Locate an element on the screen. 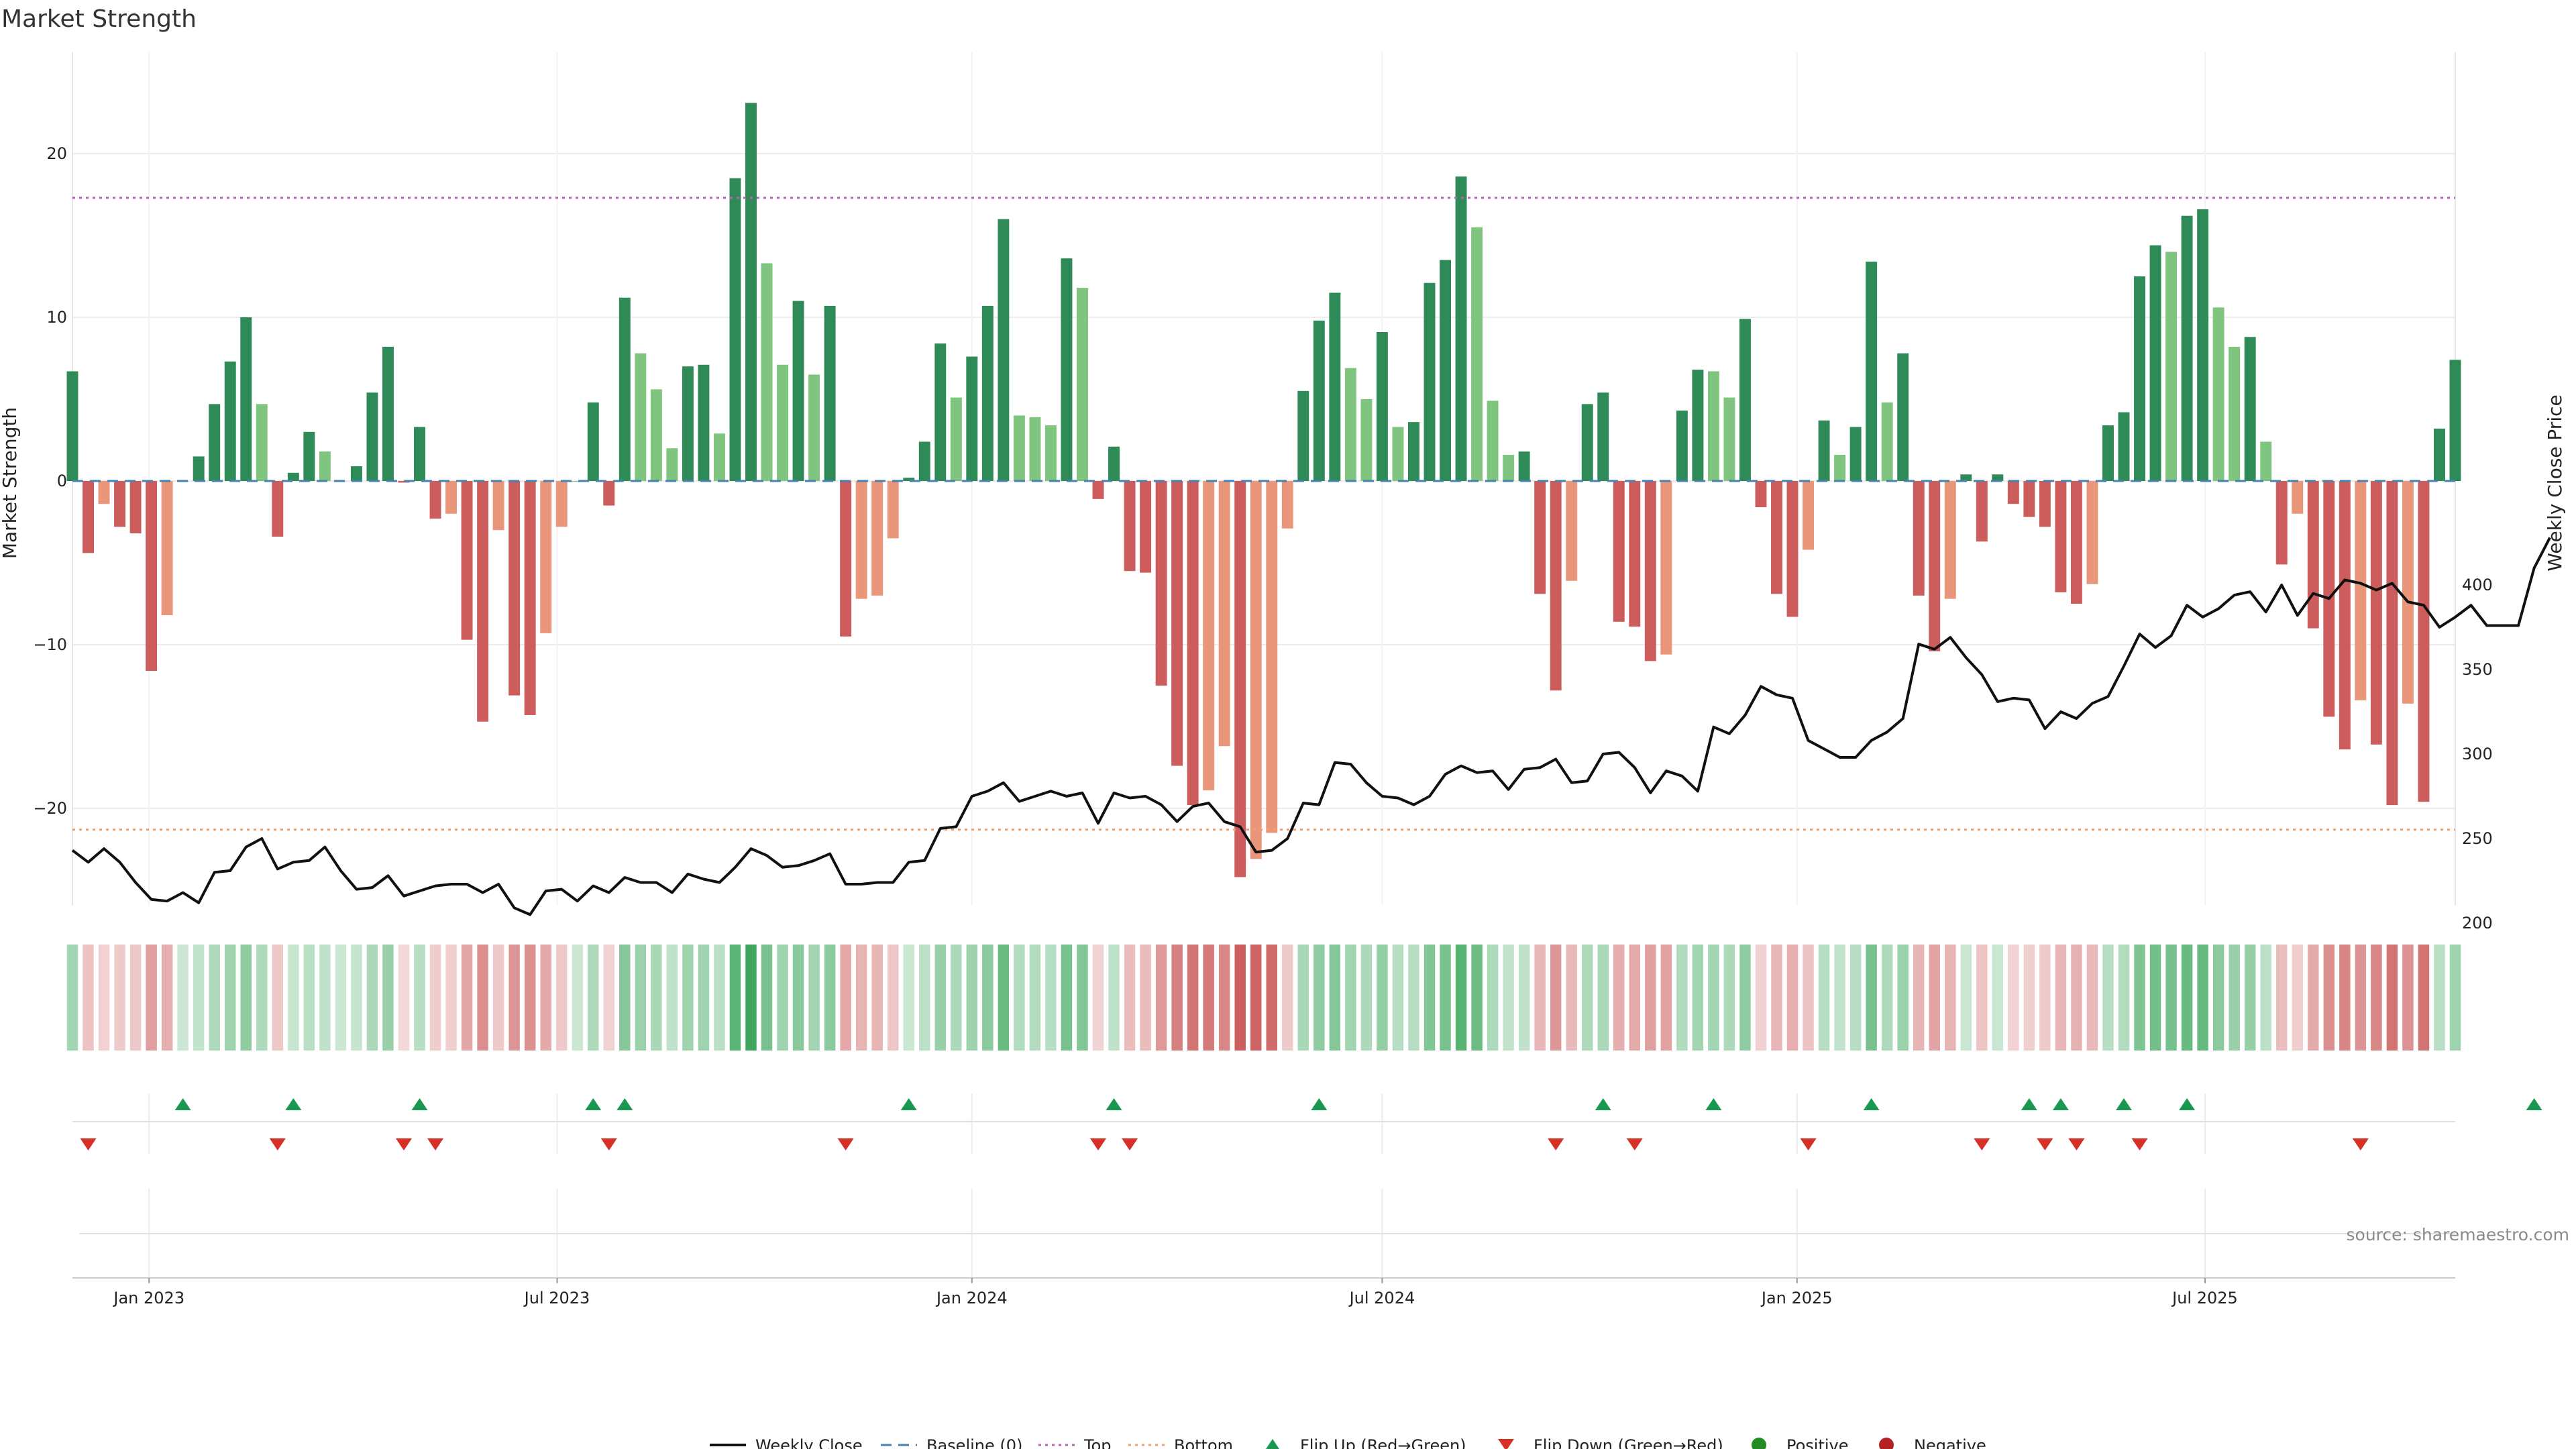 This screenshot has width=2576, height=1449. left-tick-label: 0 is located at coordinates (62, 481).